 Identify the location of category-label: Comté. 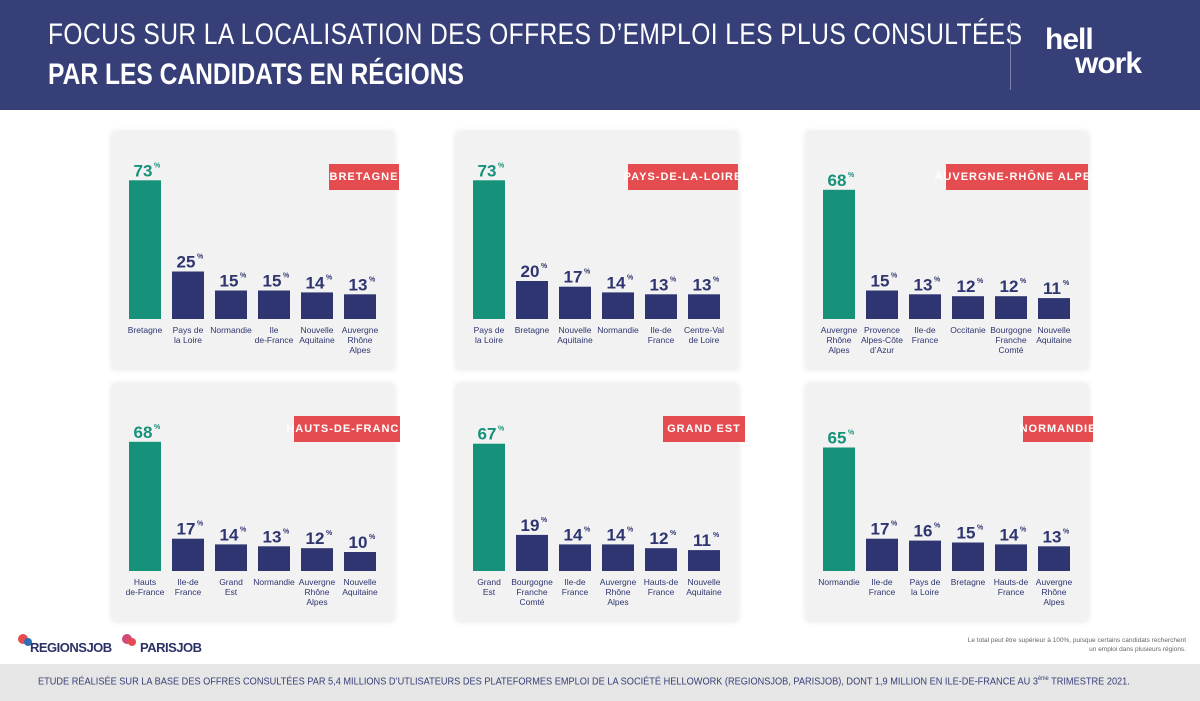
(1010, 350).